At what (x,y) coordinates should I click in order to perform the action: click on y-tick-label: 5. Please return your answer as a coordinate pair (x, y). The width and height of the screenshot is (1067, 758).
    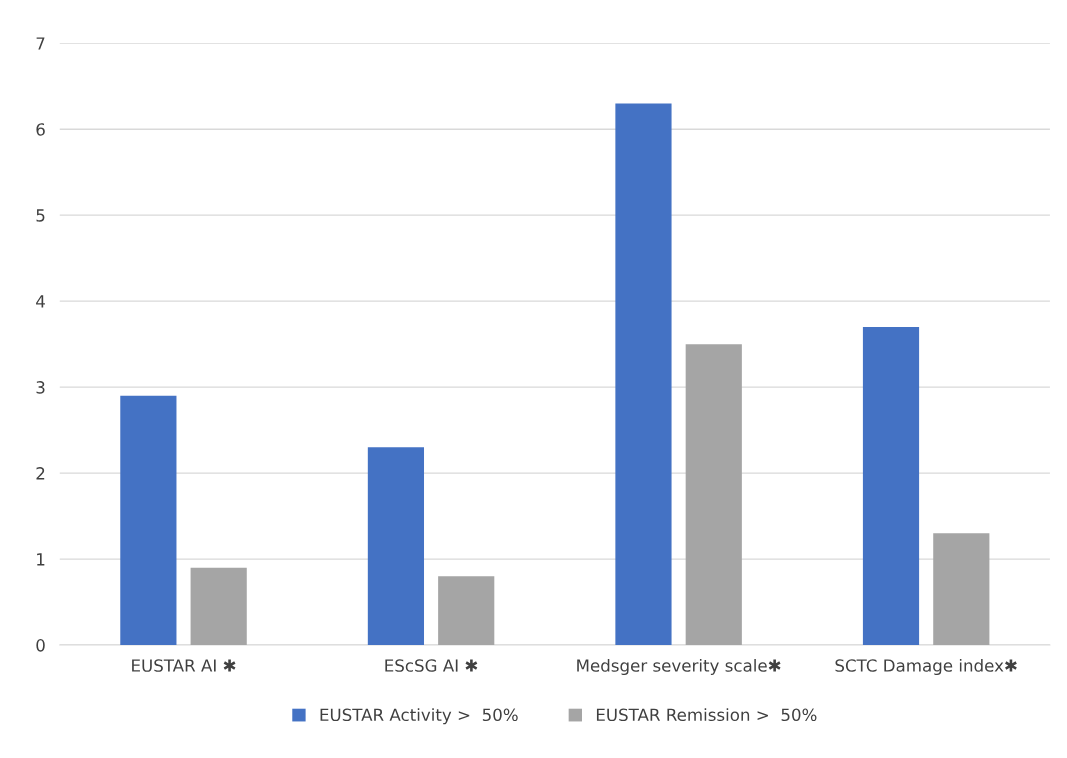
    Looking at the image, I should click on (40, 215).